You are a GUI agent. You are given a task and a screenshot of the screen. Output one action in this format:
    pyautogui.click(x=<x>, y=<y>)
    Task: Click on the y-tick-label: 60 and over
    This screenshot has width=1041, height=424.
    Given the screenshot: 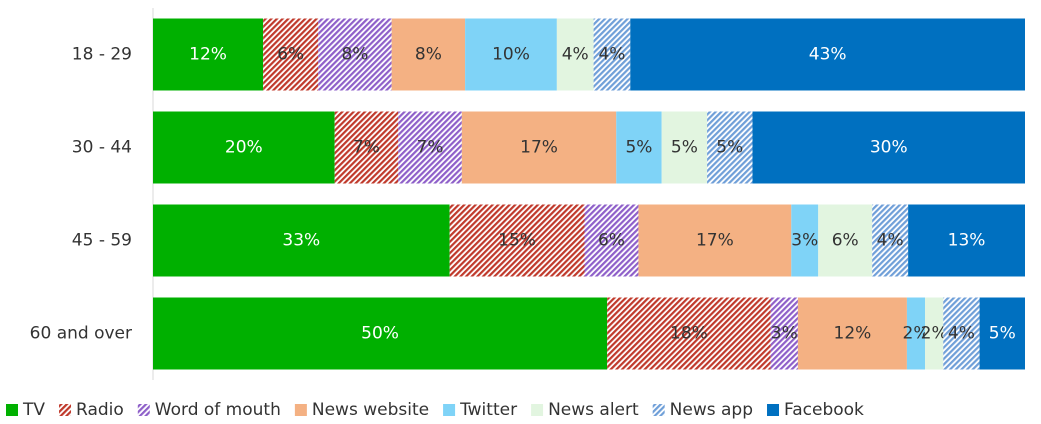 What is the action you would take?
    pyautogui.click(x=81, y=334)
    